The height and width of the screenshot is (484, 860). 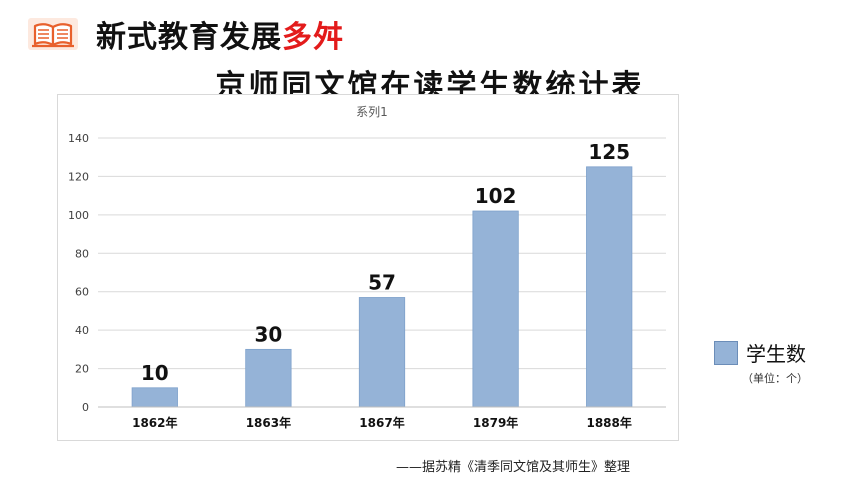 What do you see at coordinates (78, 176) in the screenshot?
I see `y-tick-label: 120` at bounding box center [78, 176].